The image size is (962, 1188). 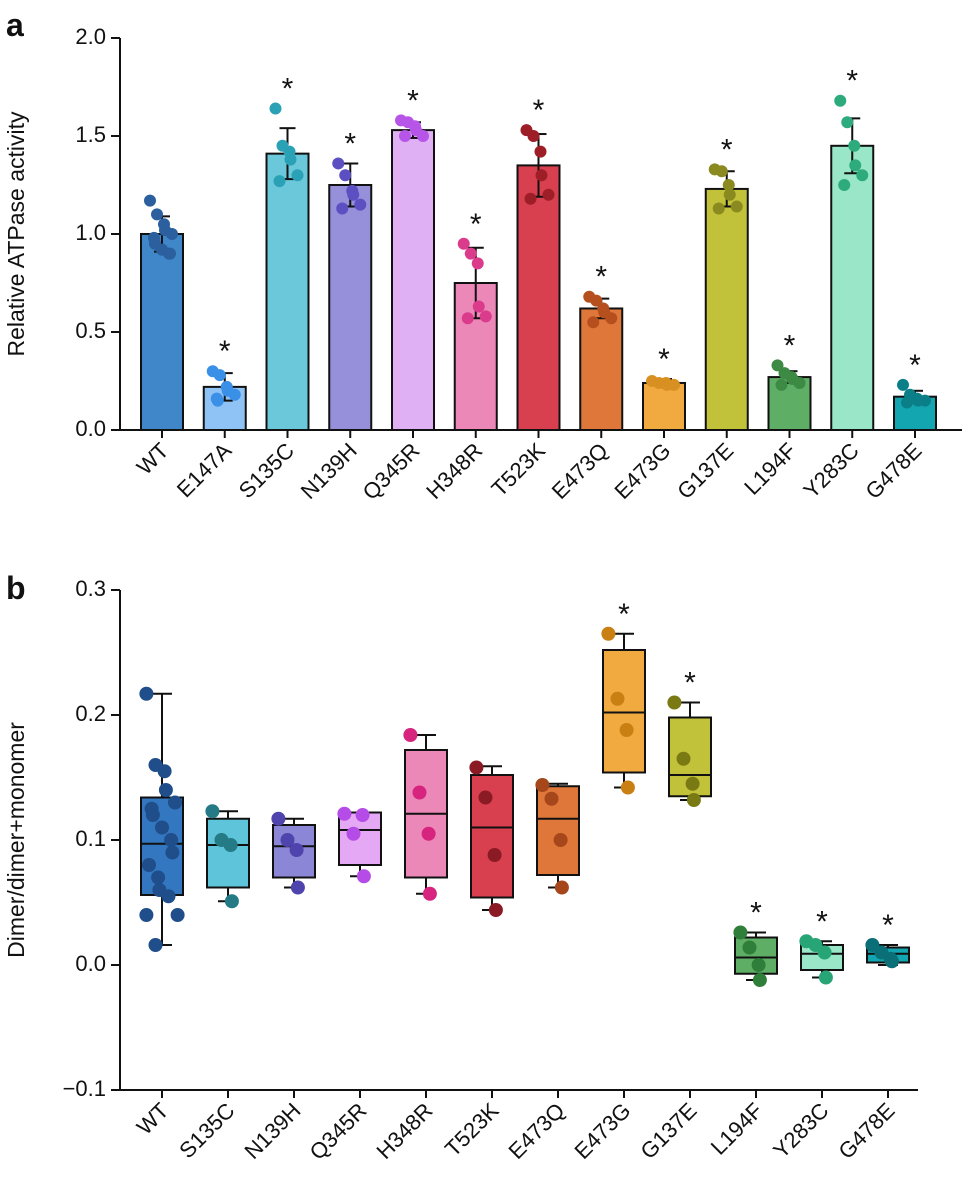 What do you see at coordinates (16, 588) in the screenshot?
I see `panel-label: b` at bounding box center [16, 588].